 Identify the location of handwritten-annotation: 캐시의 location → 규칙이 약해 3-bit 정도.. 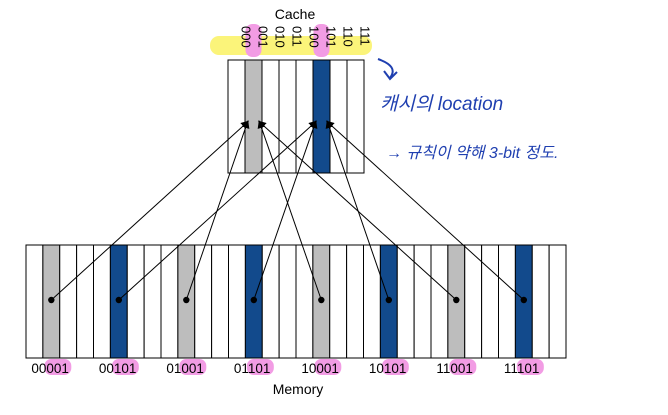
(467, 110).